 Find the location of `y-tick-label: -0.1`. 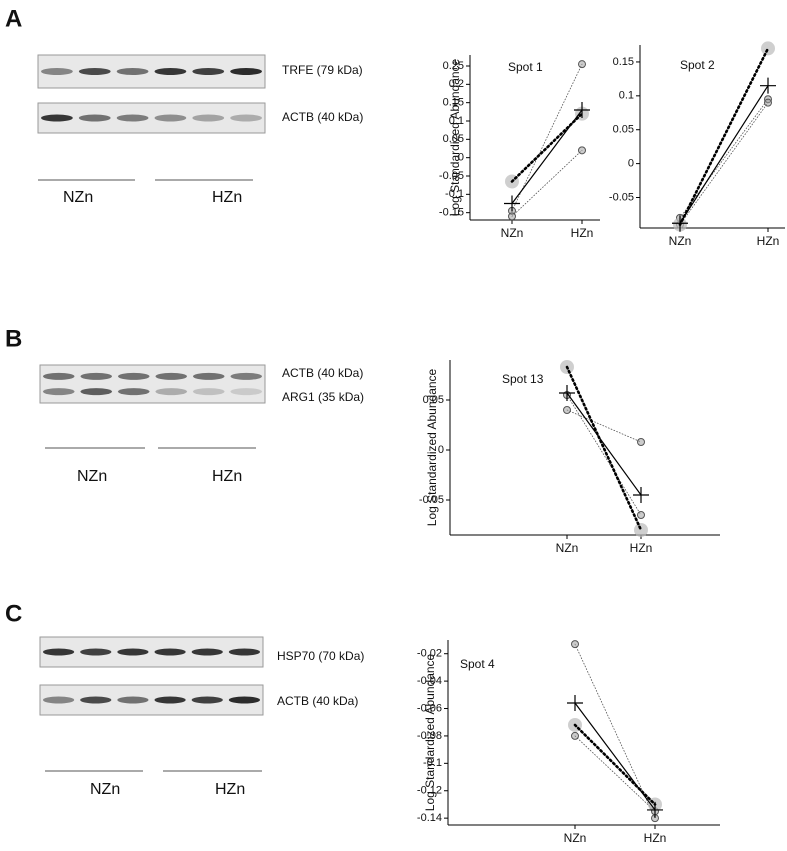

y-tick-label: -0.1 is located at coordinates (432, 763).